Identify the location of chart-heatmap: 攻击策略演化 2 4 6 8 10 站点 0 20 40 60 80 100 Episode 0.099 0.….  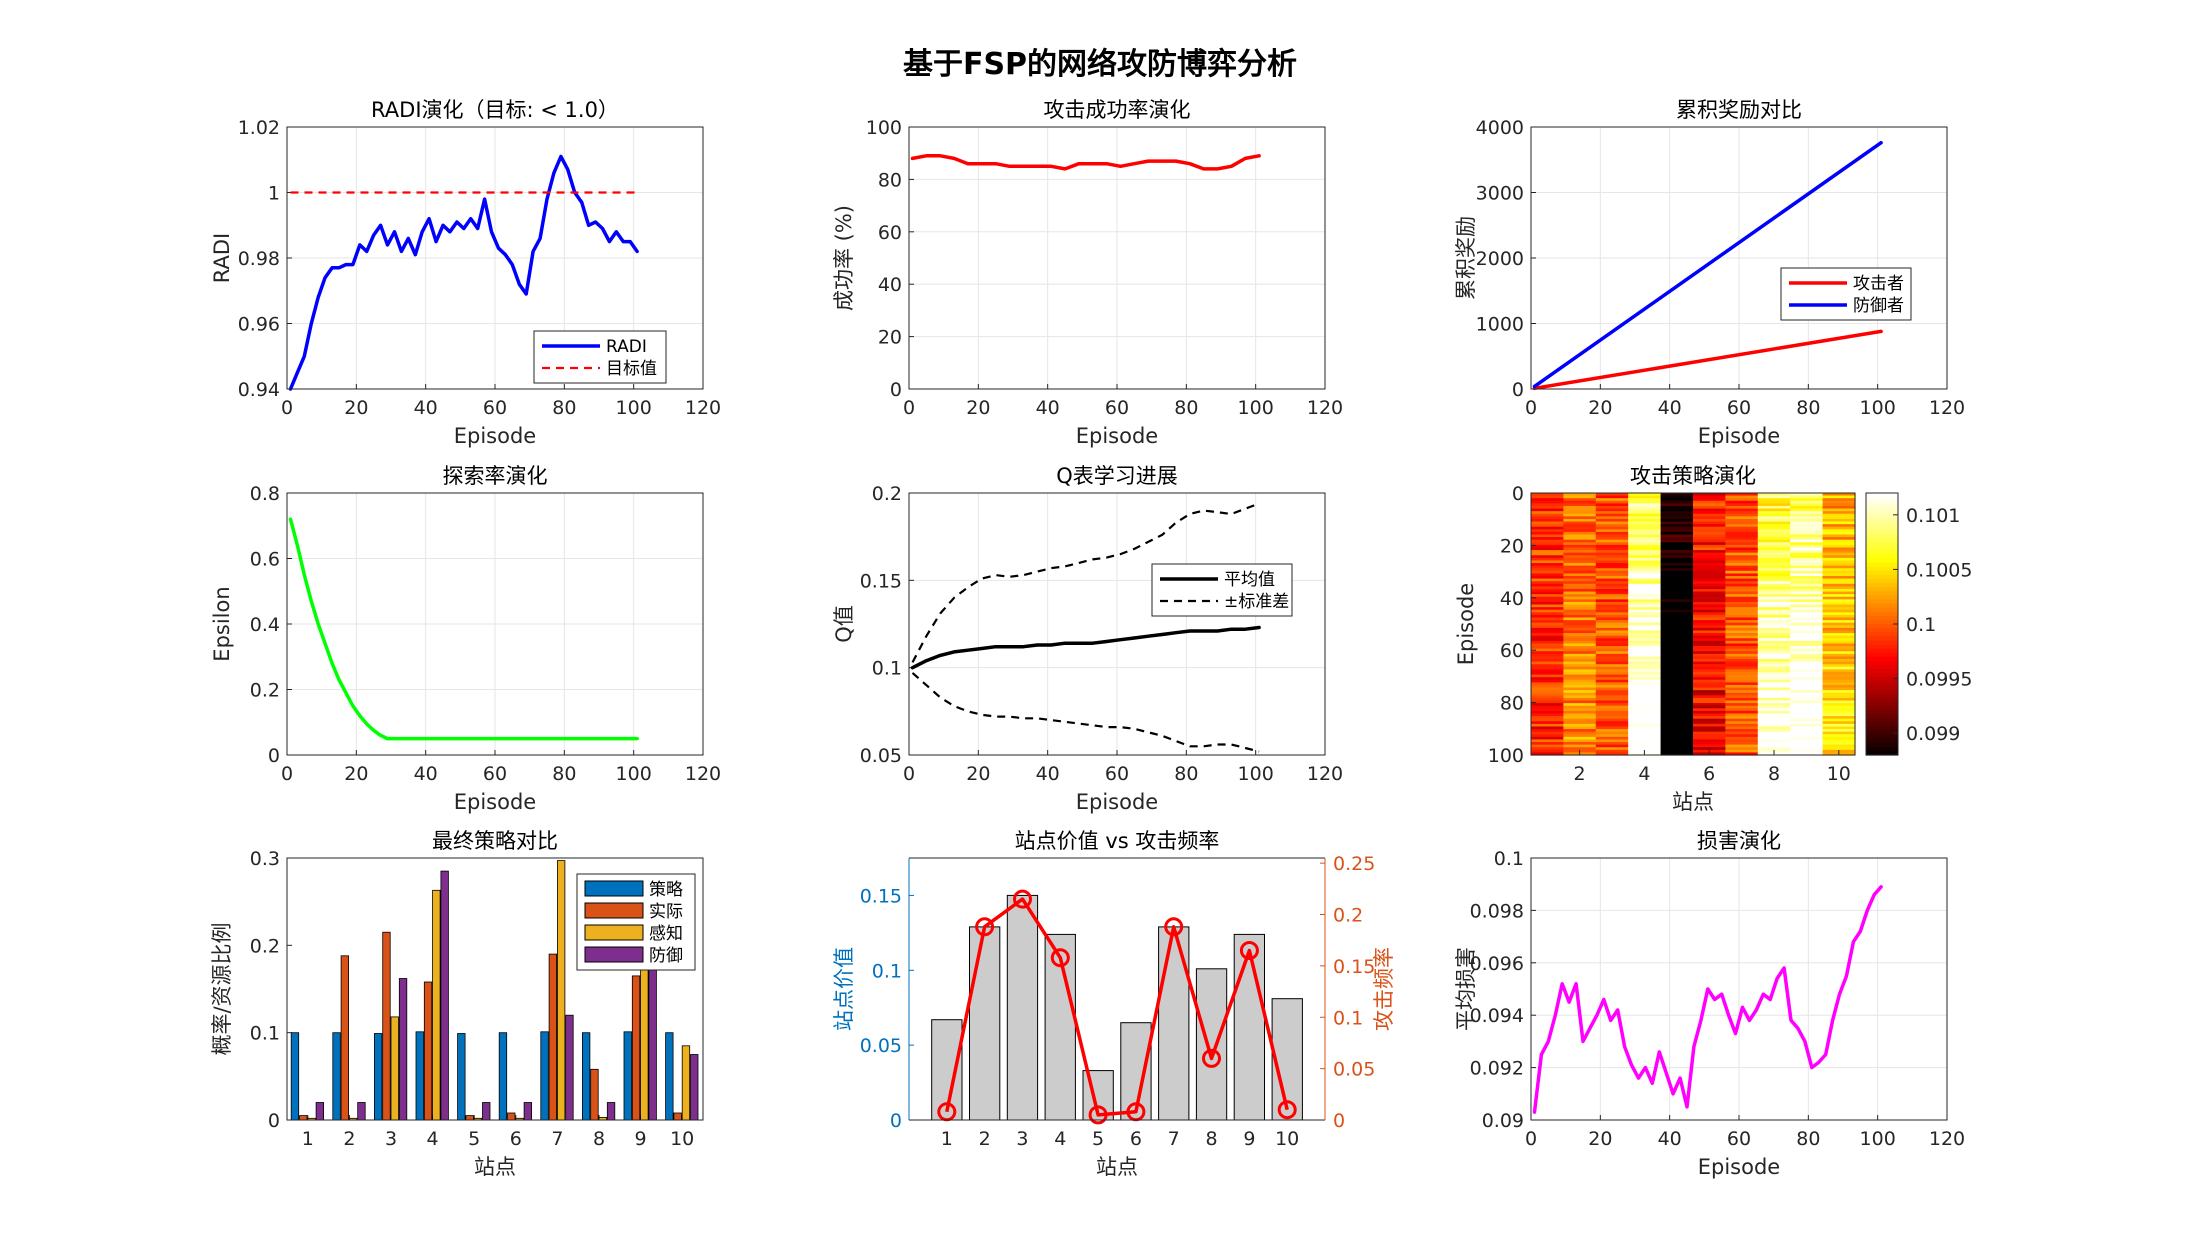
(1713, 639).